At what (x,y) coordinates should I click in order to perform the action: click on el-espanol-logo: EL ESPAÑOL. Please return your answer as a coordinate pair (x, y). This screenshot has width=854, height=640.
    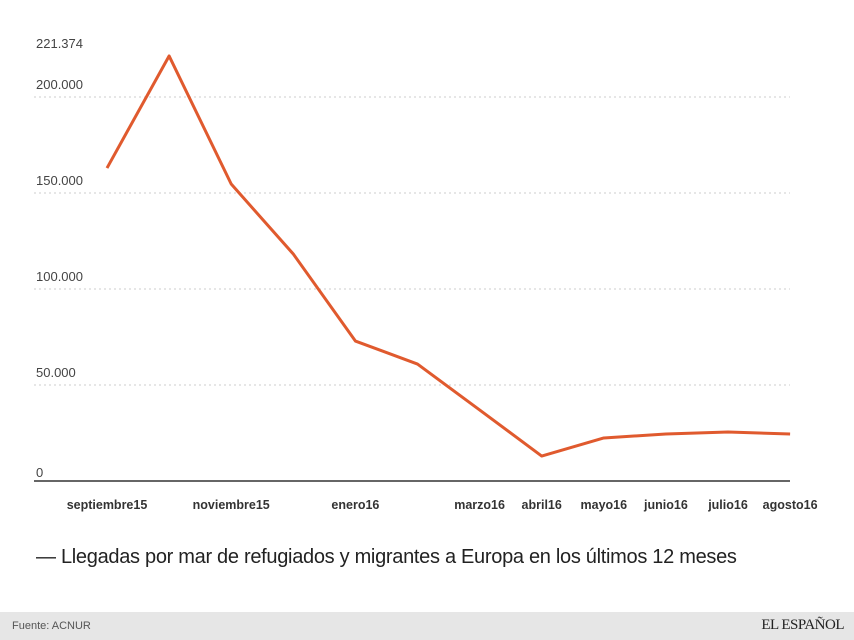
    Looking at the image, I should click on (802, 625).